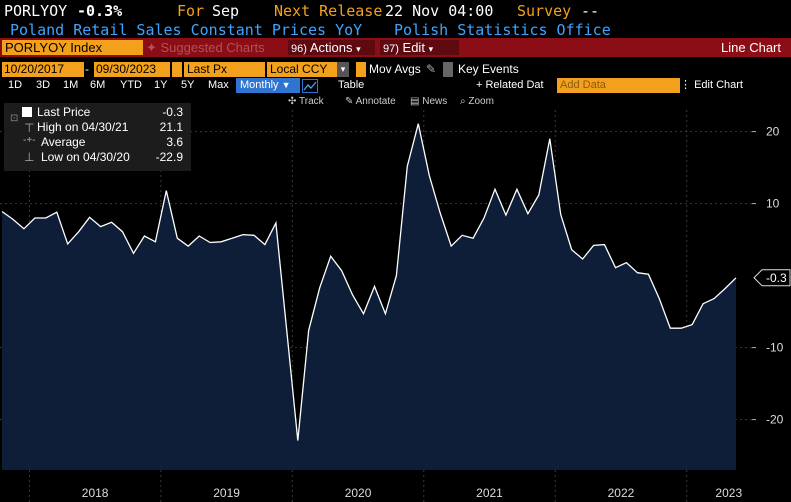  I want to click on calendar-icon, so click(177, 69).